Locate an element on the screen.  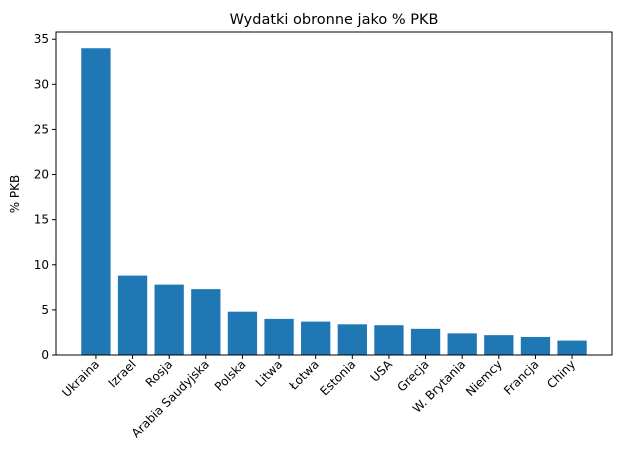
y-tick-label: 15 is located at coordinates (41, 220).